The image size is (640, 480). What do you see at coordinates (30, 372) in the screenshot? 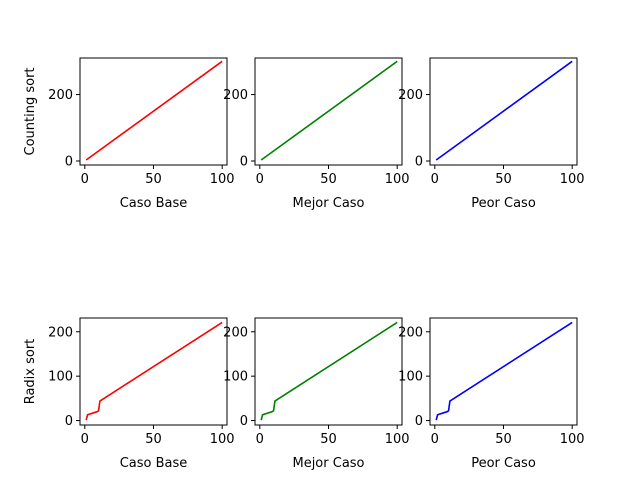
I see `y-axis-label: Radix sort` at bounding box center [30, 372].